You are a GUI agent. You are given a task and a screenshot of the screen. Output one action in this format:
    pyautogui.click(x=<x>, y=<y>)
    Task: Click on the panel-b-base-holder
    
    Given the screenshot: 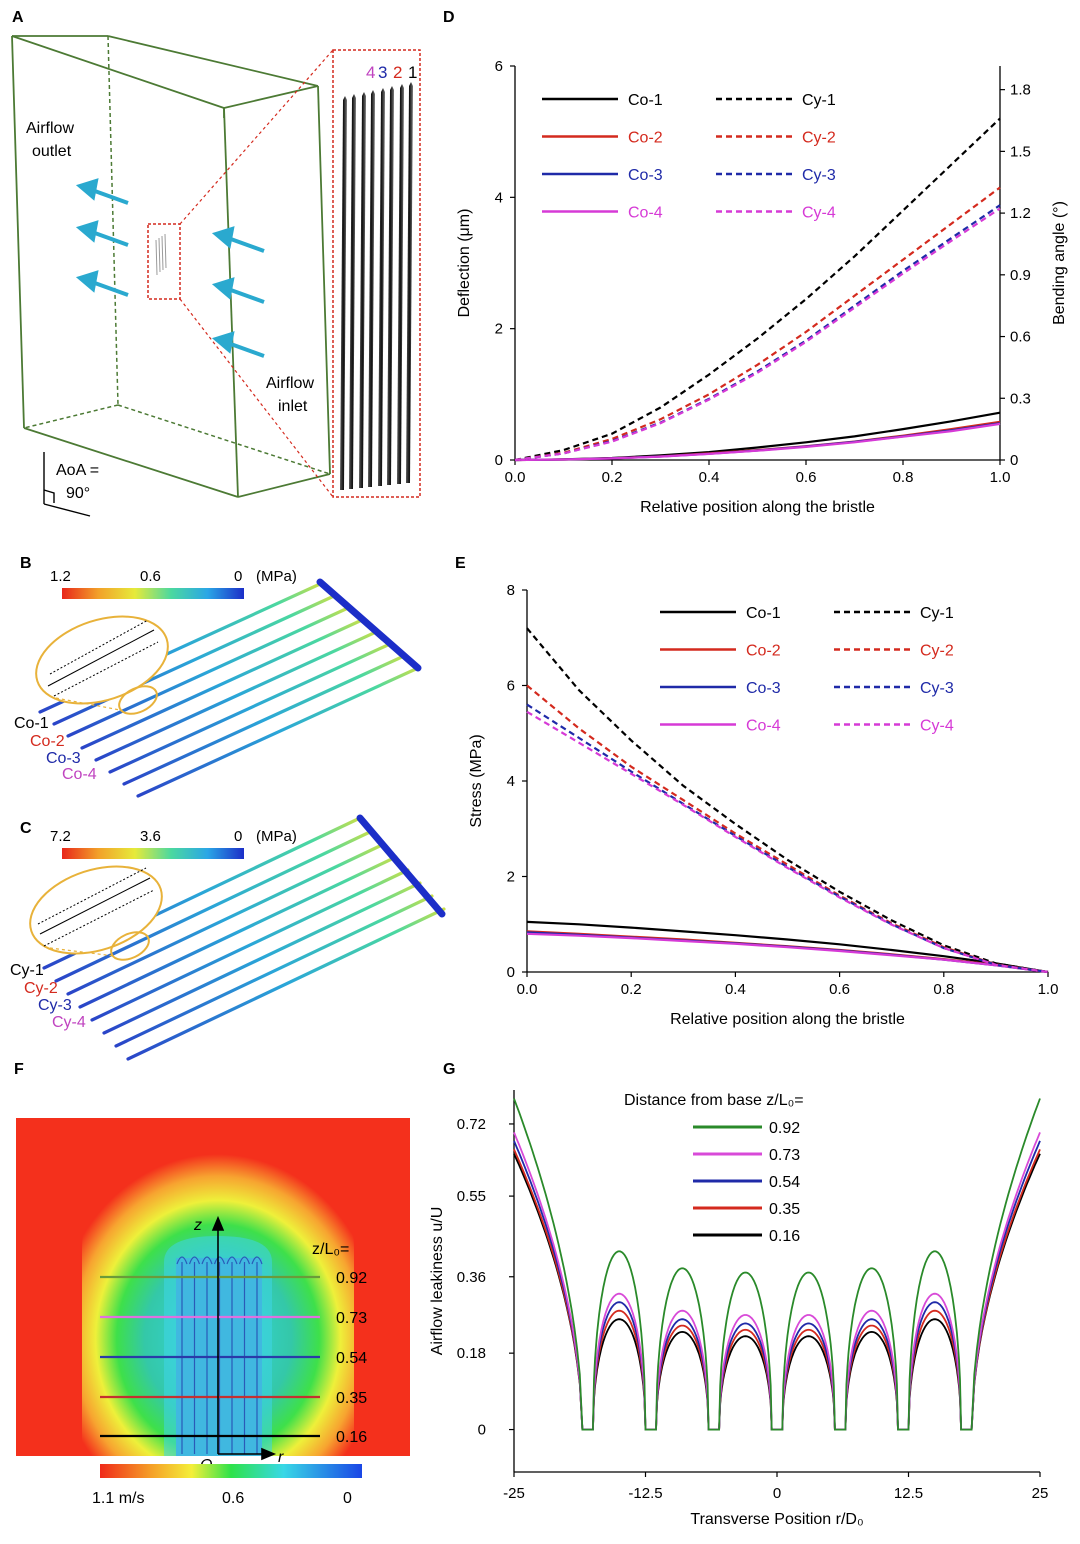 What is the action you would take?
    pyautogui.click(x=369, y=625)
    